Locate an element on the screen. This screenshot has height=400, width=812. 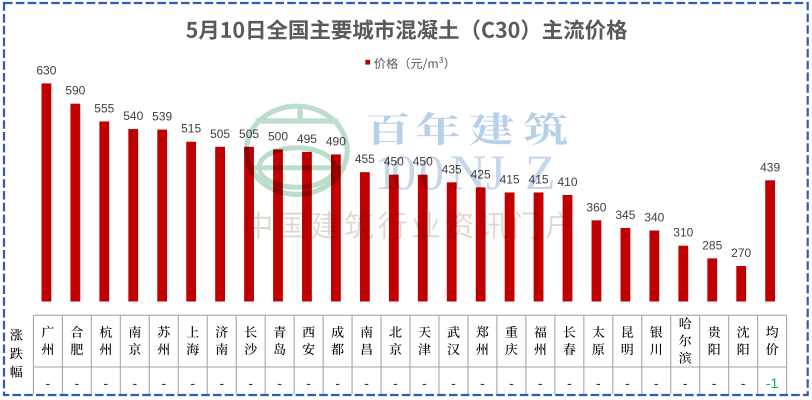
svg-text: 505 is located at coordinates (220, 134).